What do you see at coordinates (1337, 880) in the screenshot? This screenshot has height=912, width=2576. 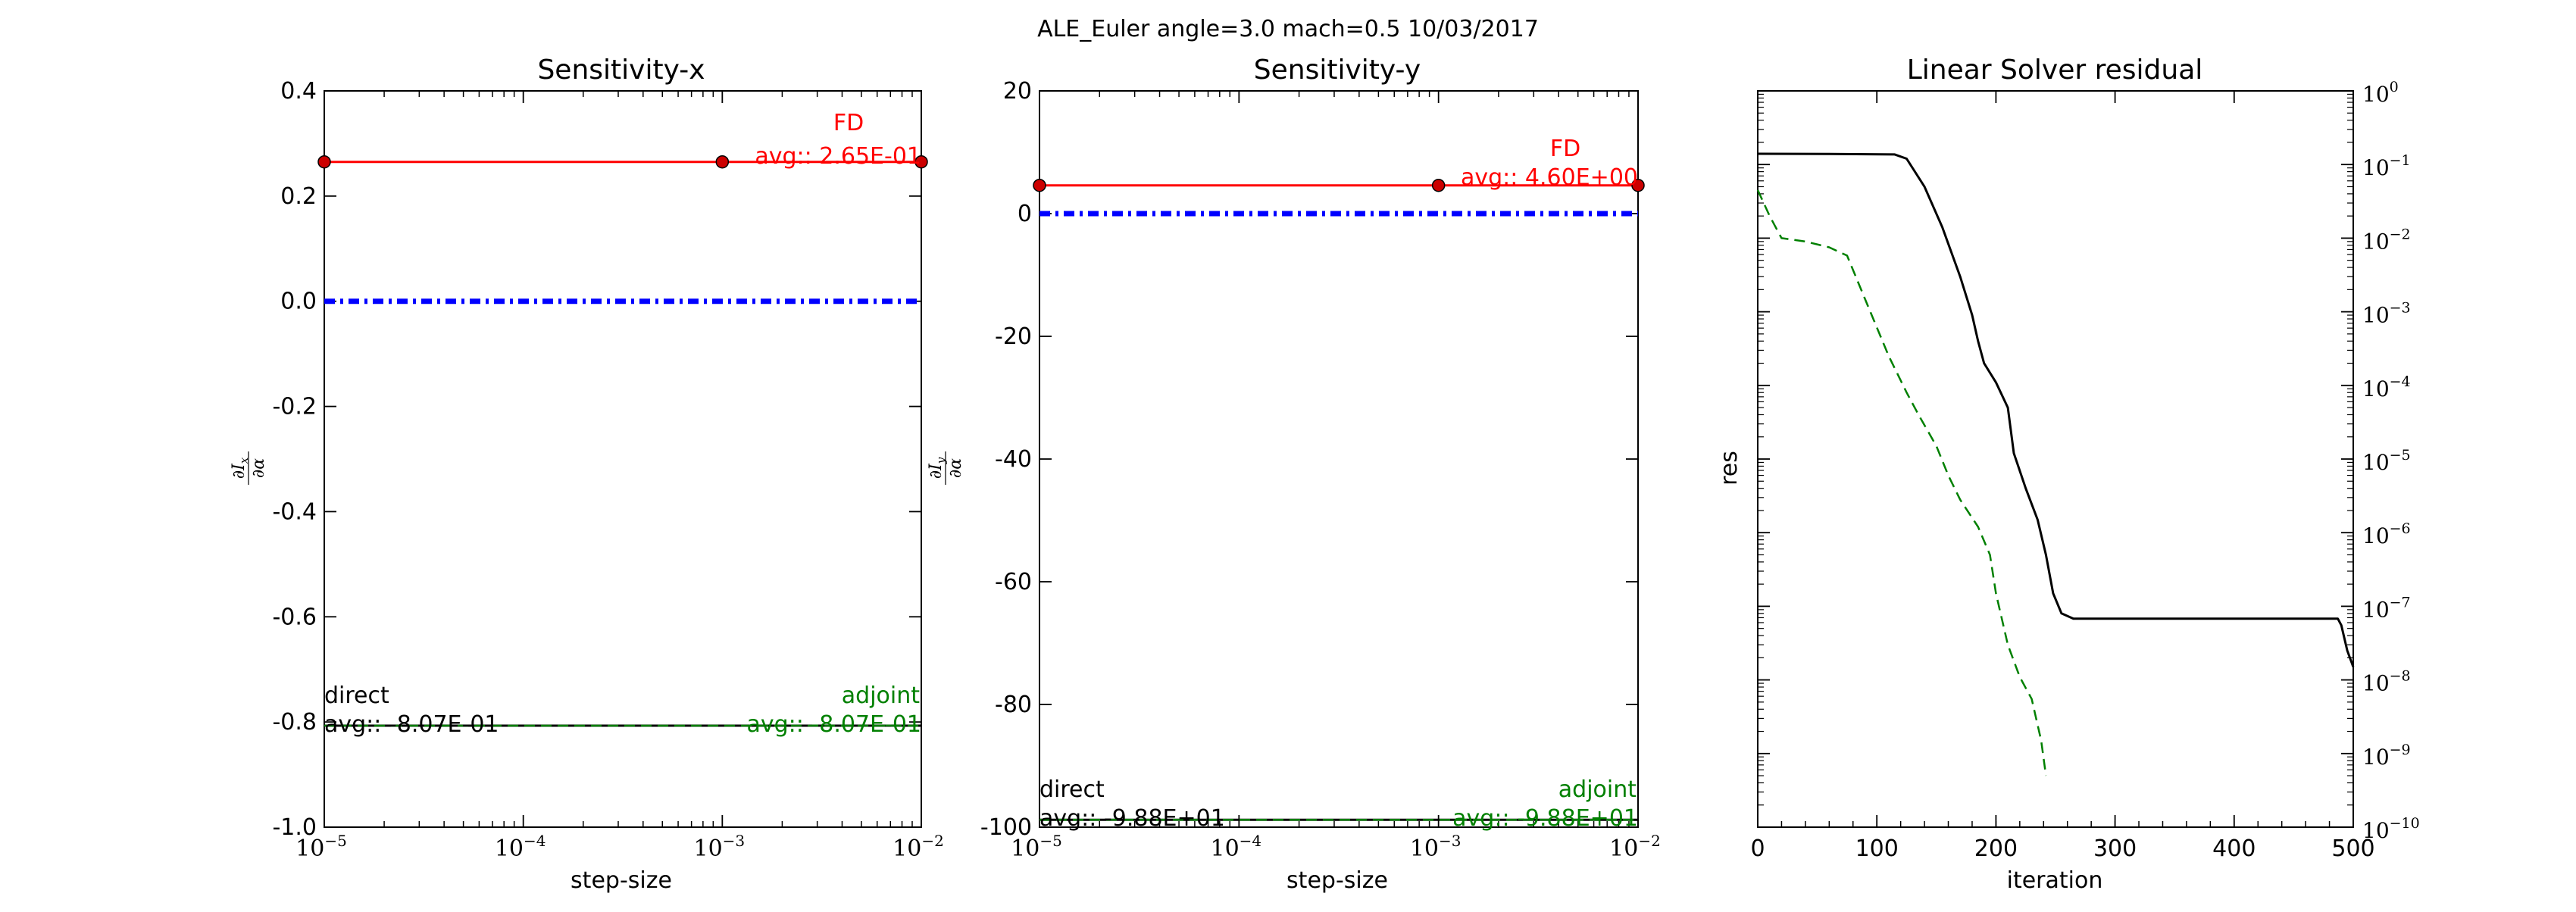 I see `sensitivity-y-xlabel: step-size` at bounding box center [1337, 880].